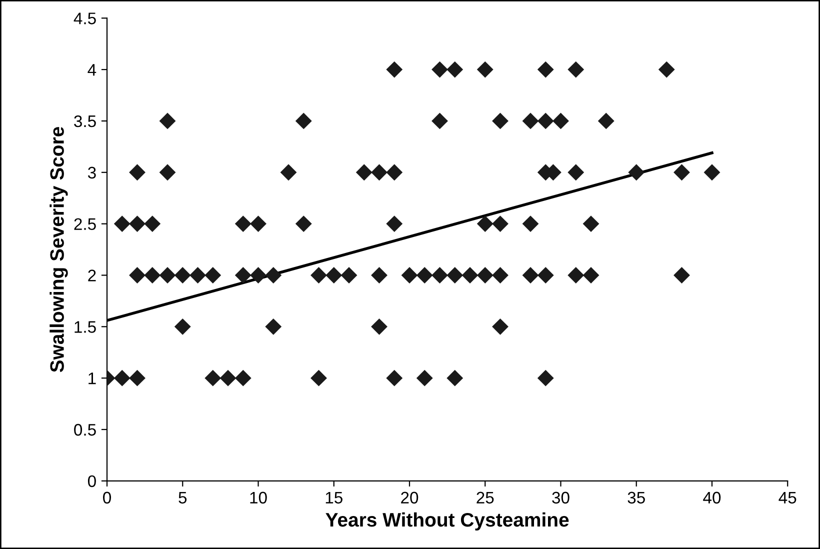 The image size is (820, 549). What do you see at coordinates (561, 498) in the screenshot?
I see `x-tick-label: 30` at bounding box center [561, 498].